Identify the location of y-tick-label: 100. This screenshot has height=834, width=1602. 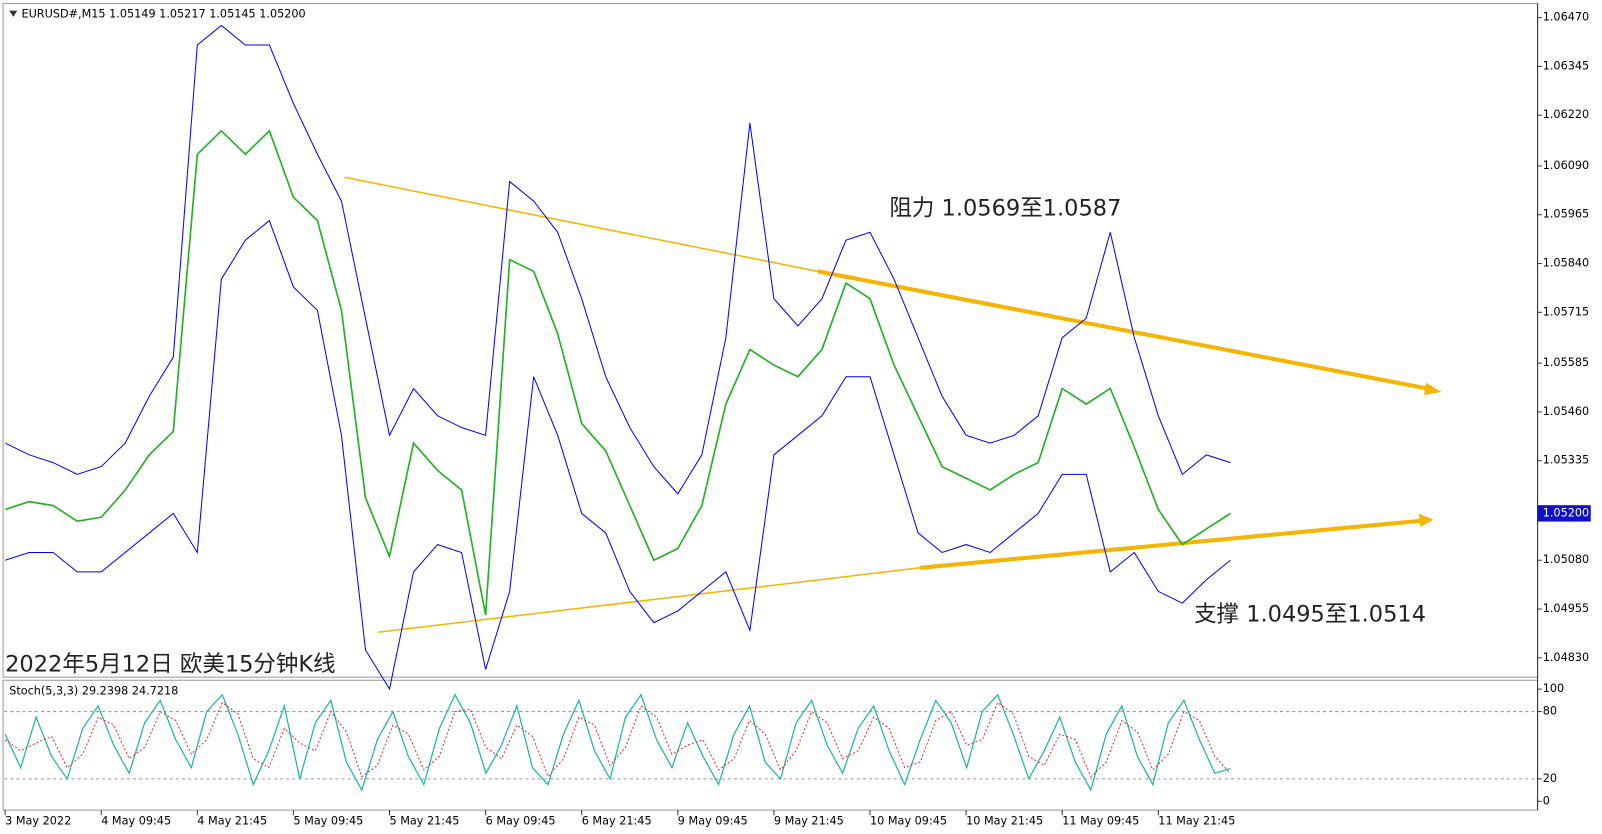
(1553, 688).